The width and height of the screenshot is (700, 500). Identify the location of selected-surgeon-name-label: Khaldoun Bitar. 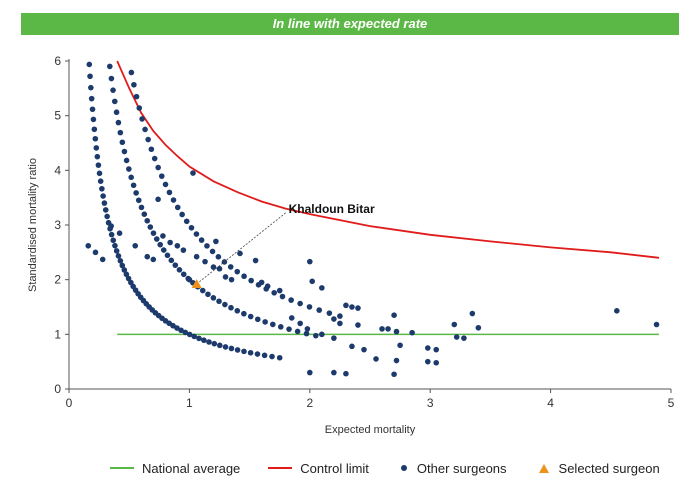
(332, 209).